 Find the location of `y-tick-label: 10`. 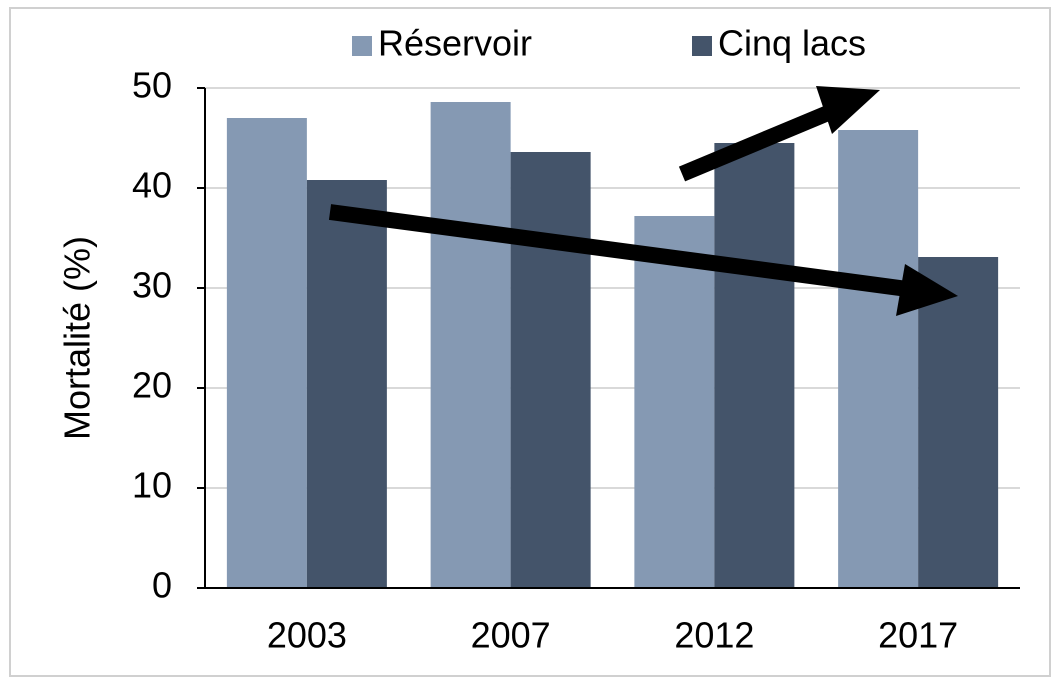

y-tick-label: 10 is located at coordinates (152, 485).